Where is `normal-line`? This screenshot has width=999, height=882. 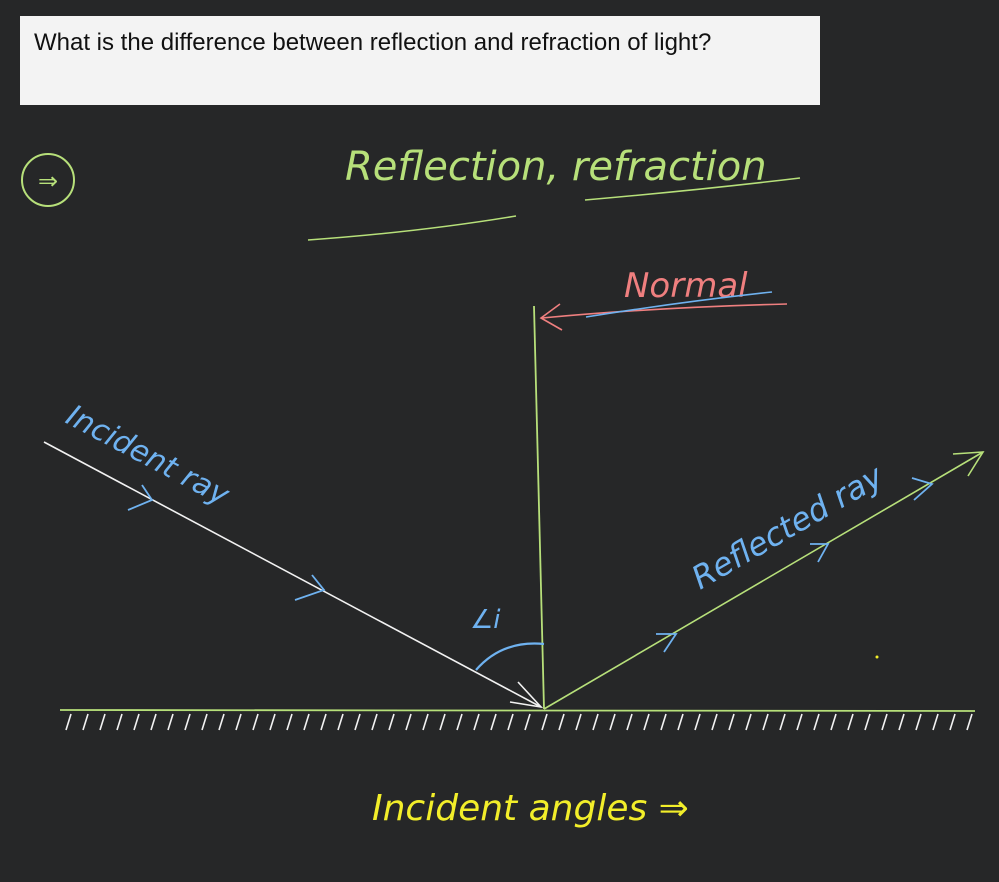 normal-line is located at coordinates (539, 507).